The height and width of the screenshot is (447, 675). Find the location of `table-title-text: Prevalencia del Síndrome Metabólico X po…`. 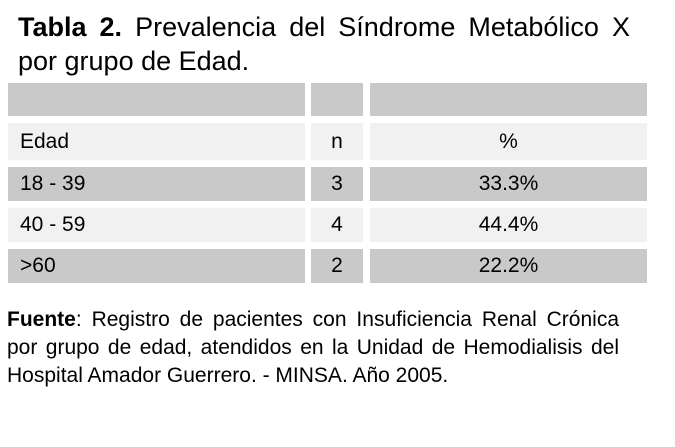

table-title-text: Prevalencia del Síndrome Metabólico X po… is located at coordinates (324, 44).